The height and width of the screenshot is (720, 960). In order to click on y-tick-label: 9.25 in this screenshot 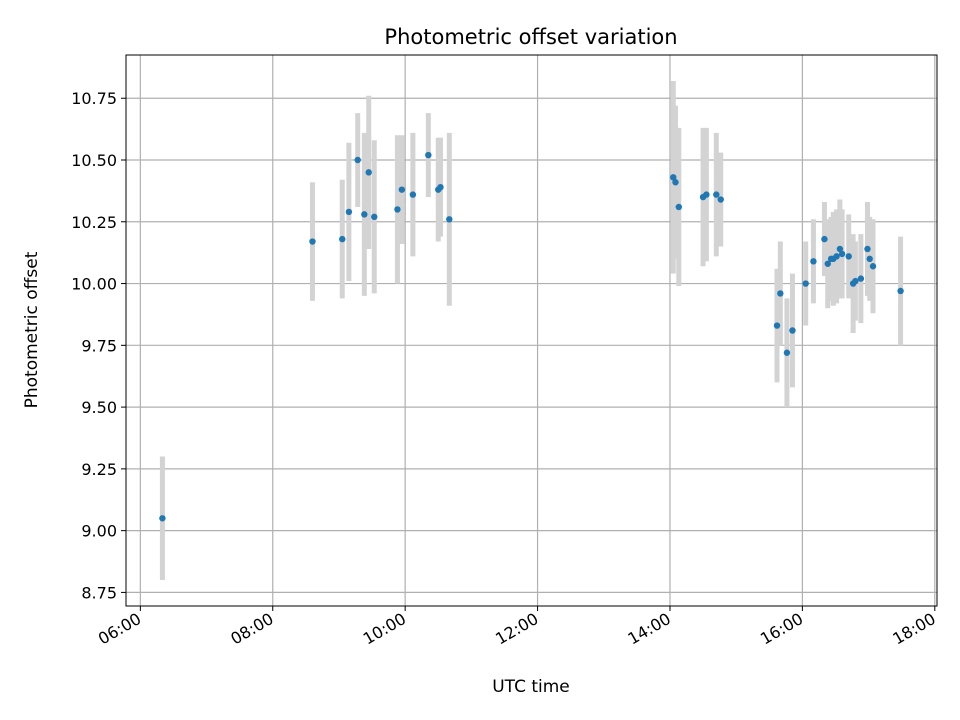, I will do `click(99, 469)`.